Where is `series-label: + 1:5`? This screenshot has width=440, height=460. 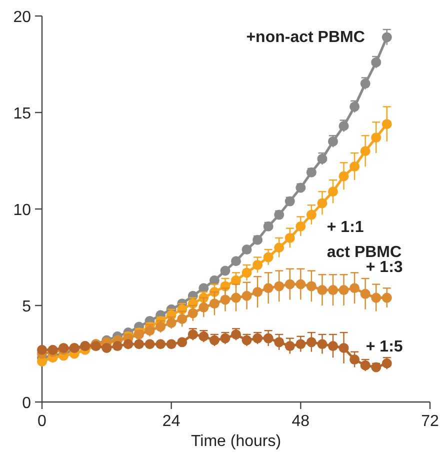
series-label: + 1:5 is located at coordinates (384, 347).